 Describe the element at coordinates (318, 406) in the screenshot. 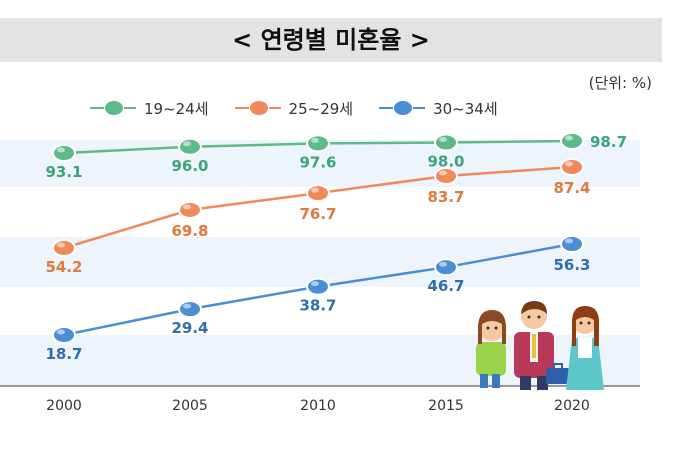

I see `x-tick-label-2: 2010` at that location.